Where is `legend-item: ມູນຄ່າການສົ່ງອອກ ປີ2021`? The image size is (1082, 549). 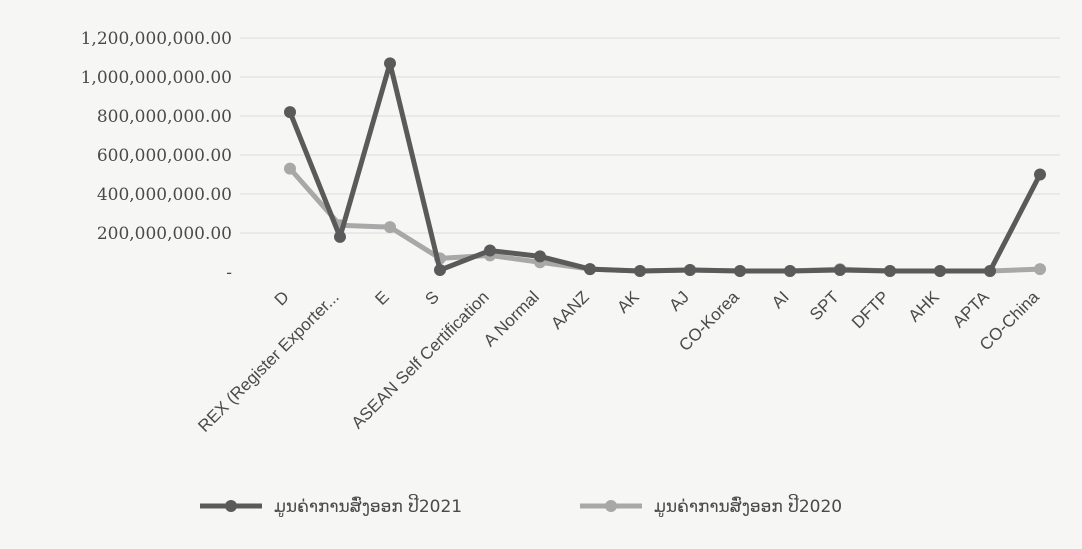
legend-item: ມູນຄ່າການສົ່ງອອກ ປີ2021 is located at coordinates (331, 505).